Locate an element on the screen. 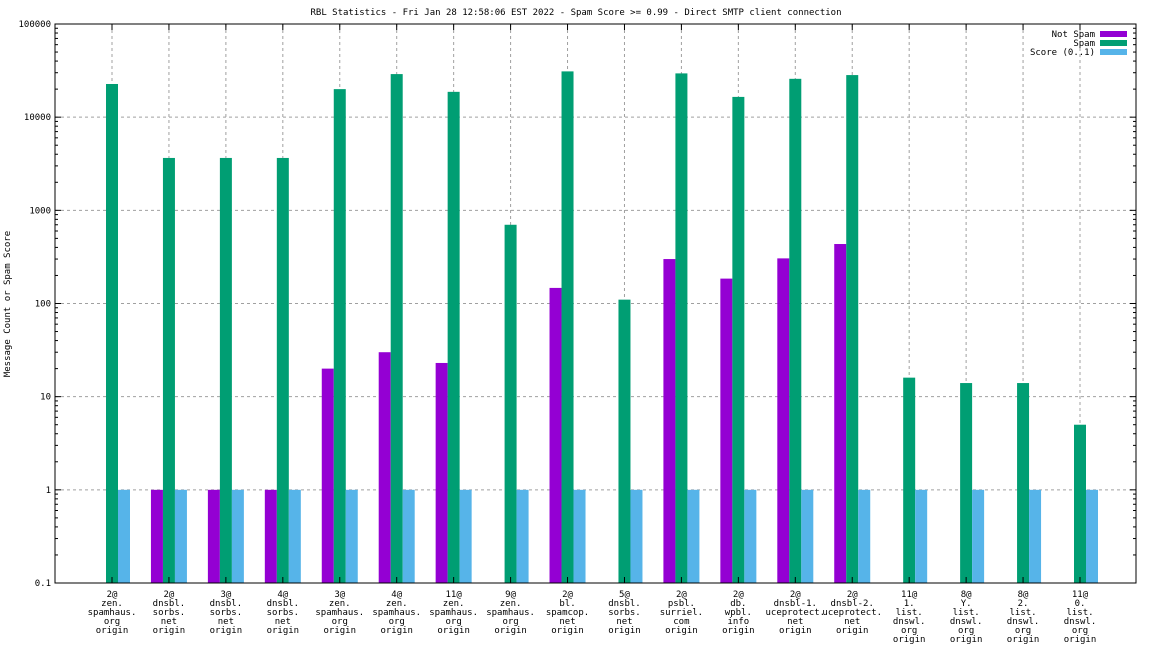 The image size is (1152, 648). x-tick-label-line: 5@ is located at coordinates (624, 595).